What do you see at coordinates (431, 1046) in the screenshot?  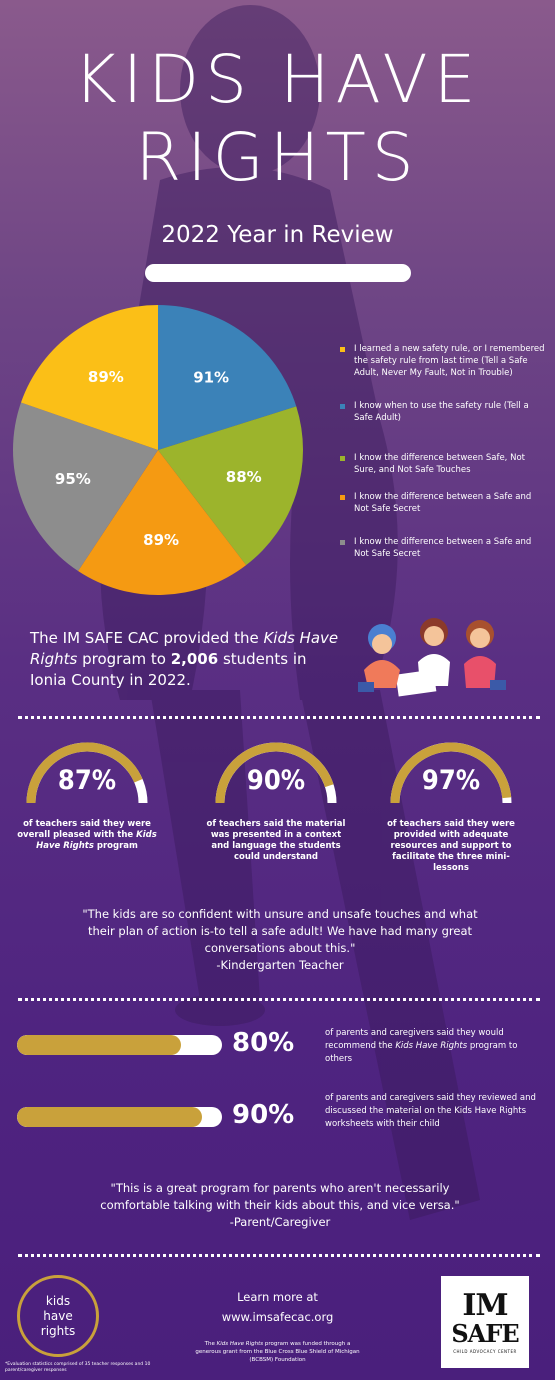 I see `progress-desc-em: Kids Have Rights` at bounding box center [431, 1046].